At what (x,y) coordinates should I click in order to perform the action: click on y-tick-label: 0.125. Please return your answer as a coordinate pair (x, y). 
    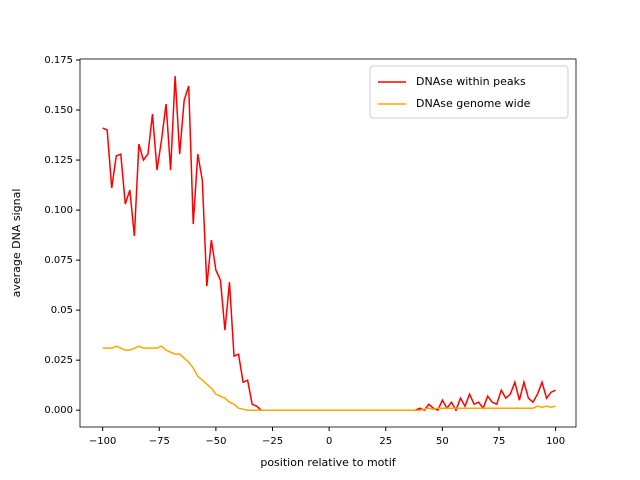
    Looking at the image, I should click on (58, 160).